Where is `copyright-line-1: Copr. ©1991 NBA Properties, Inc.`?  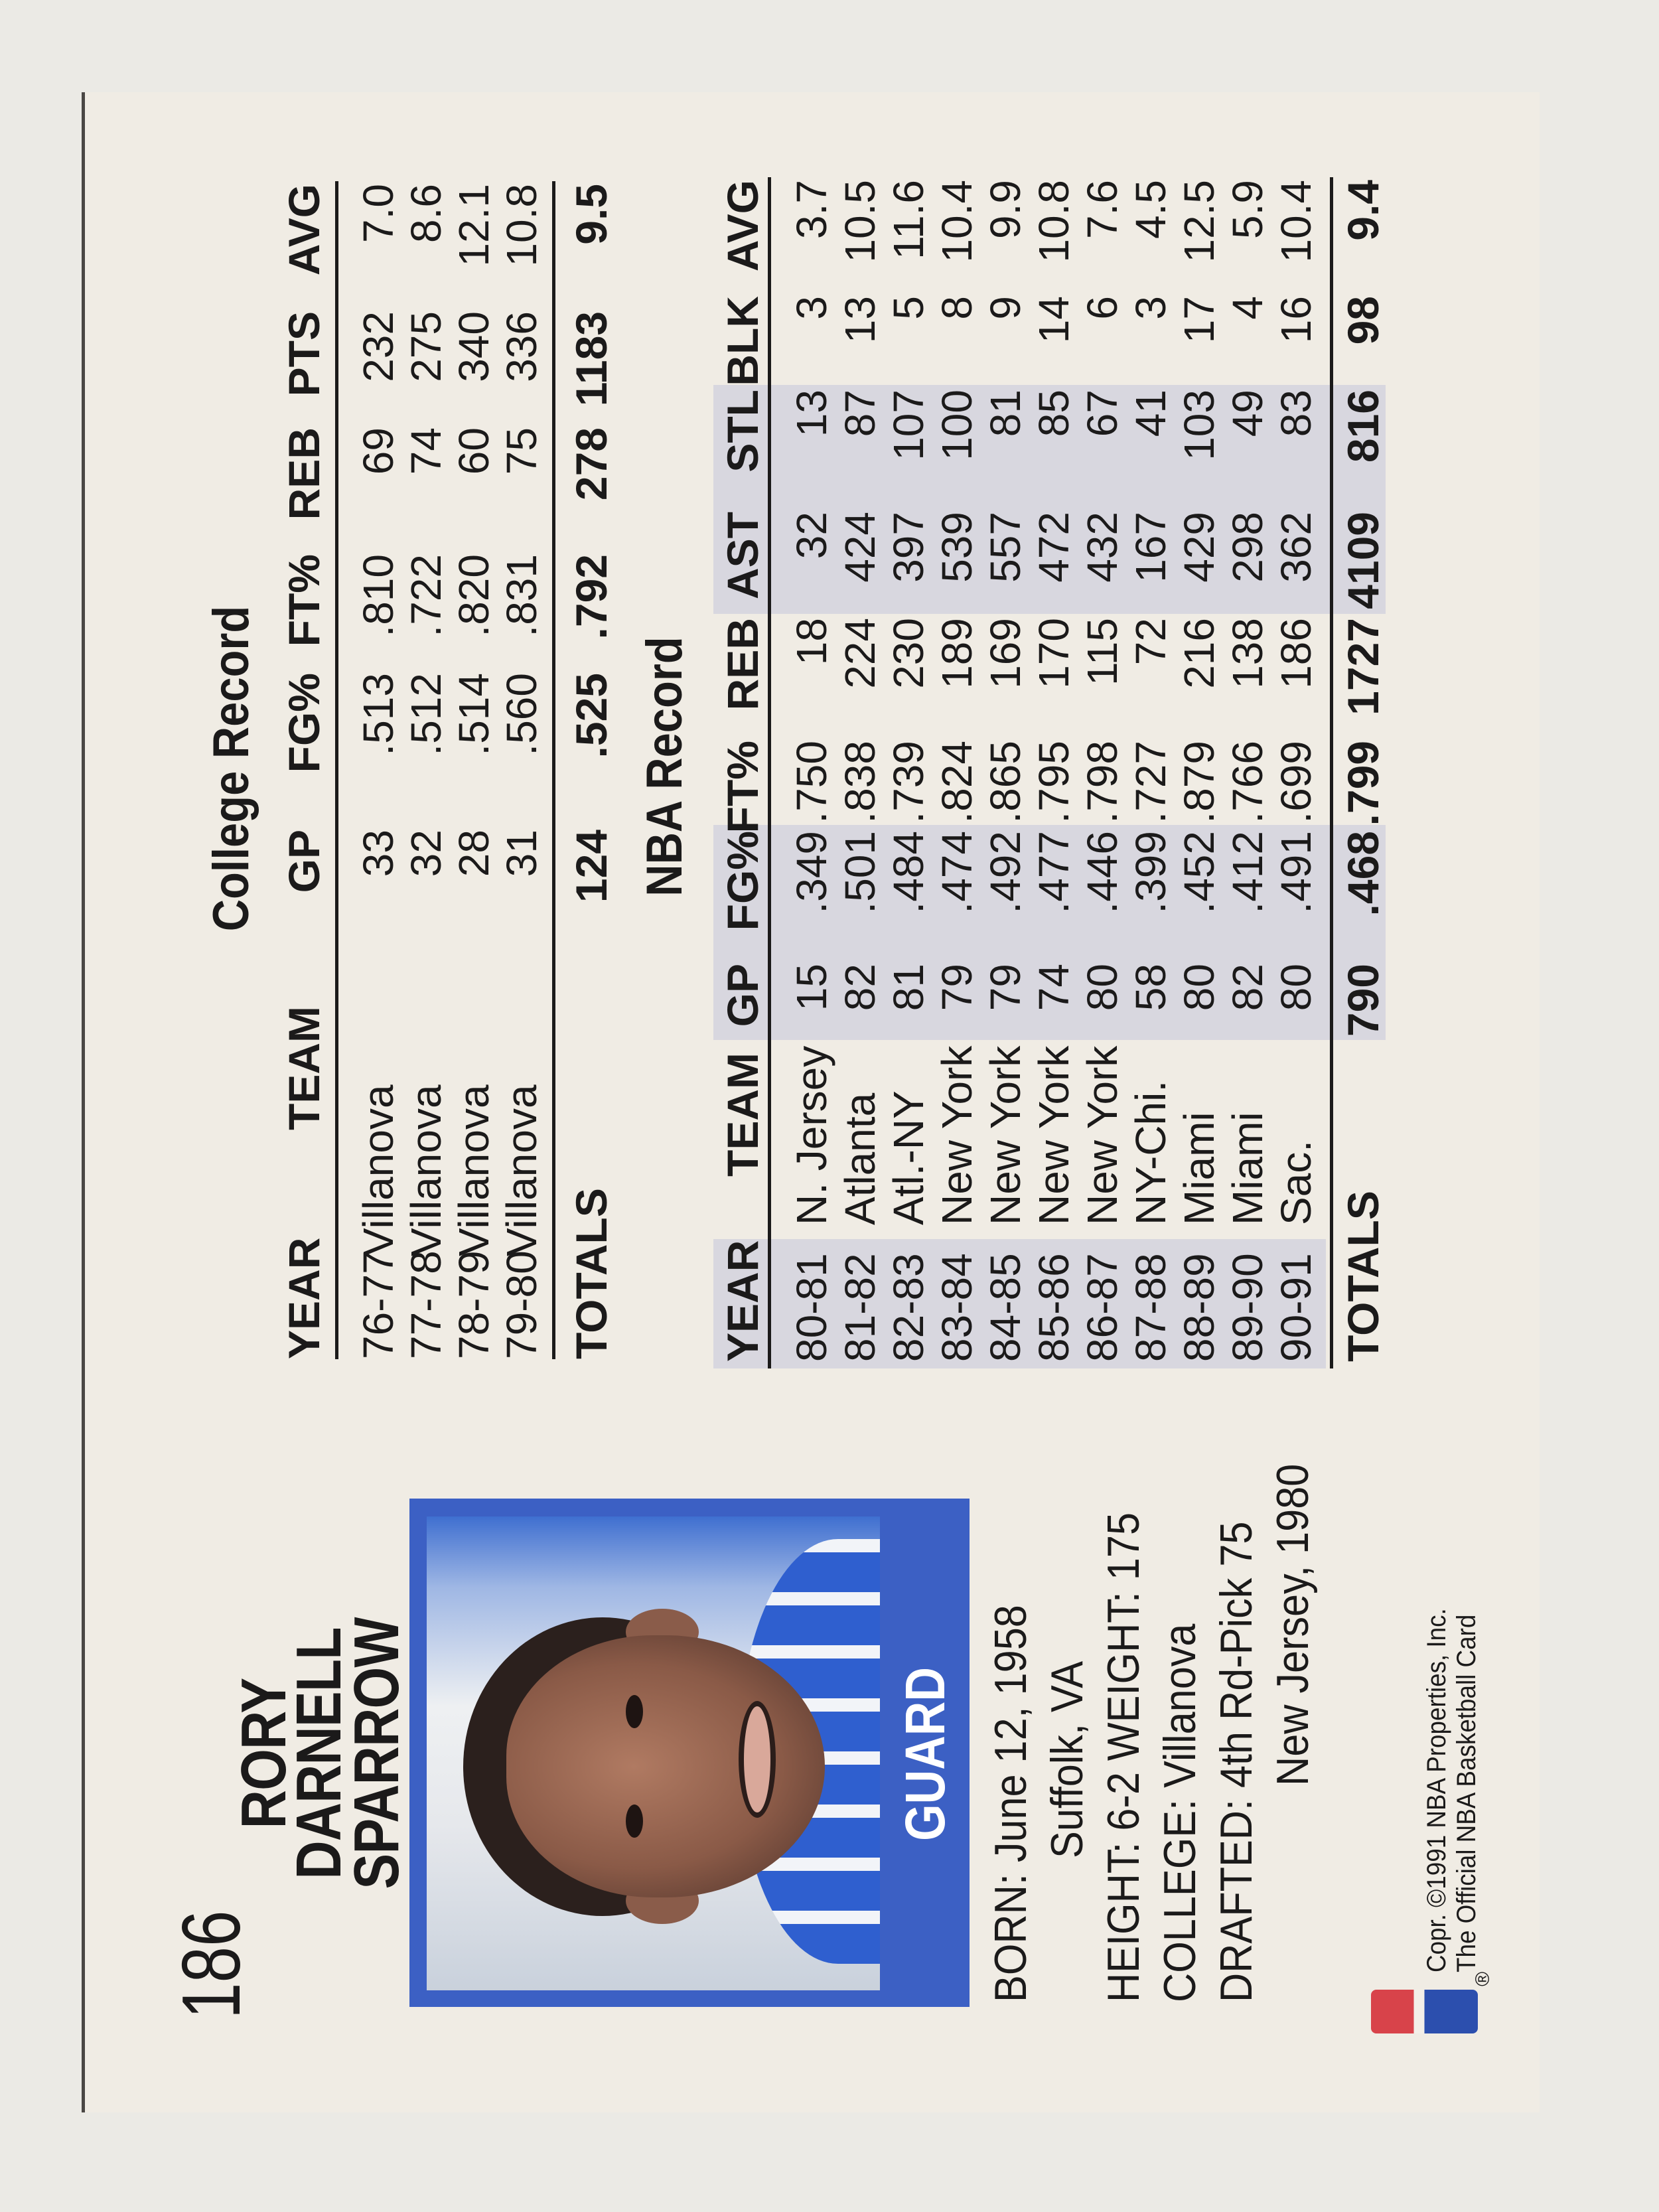
copyright-line-1: Copr. ©1991 NBA Properties, Inc. is located at coordinates (1436, 1790).